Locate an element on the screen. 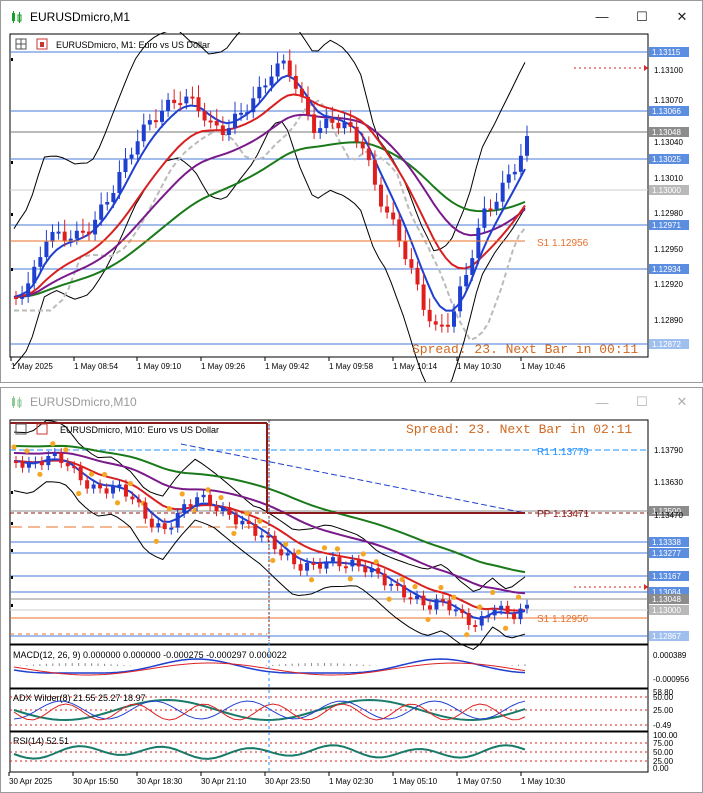  arrow-marker-icon is located at coordinates (646, 68).